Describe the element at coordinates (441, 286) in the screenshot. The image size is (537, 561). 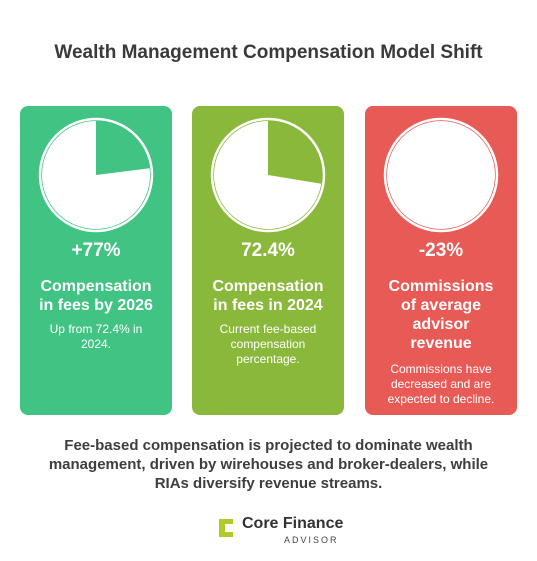
I see `stat-heading-line: Commissions` at that location.